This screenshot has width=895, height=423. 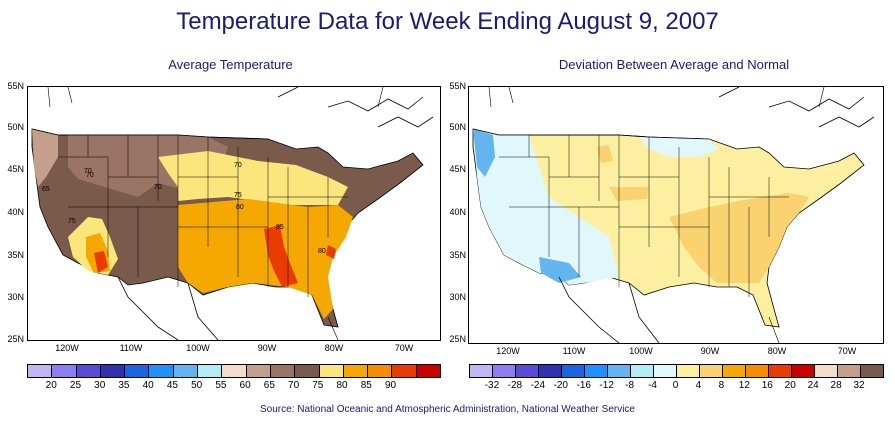 What do you see at coordinates (606, 385) in the screenshot?
I see `right-legend-label: -12` at bounding box center [606, 385].